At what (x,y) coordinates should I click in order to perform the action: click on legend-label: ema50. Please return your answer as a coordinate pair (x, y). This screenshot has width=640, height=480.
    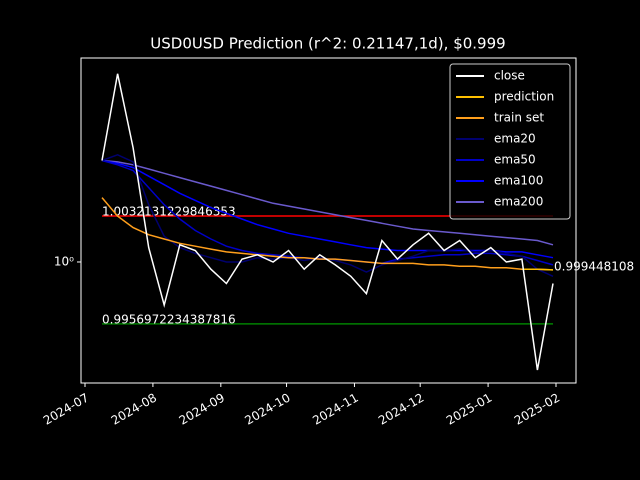
    Looking at the image, I should click on (515, 160).